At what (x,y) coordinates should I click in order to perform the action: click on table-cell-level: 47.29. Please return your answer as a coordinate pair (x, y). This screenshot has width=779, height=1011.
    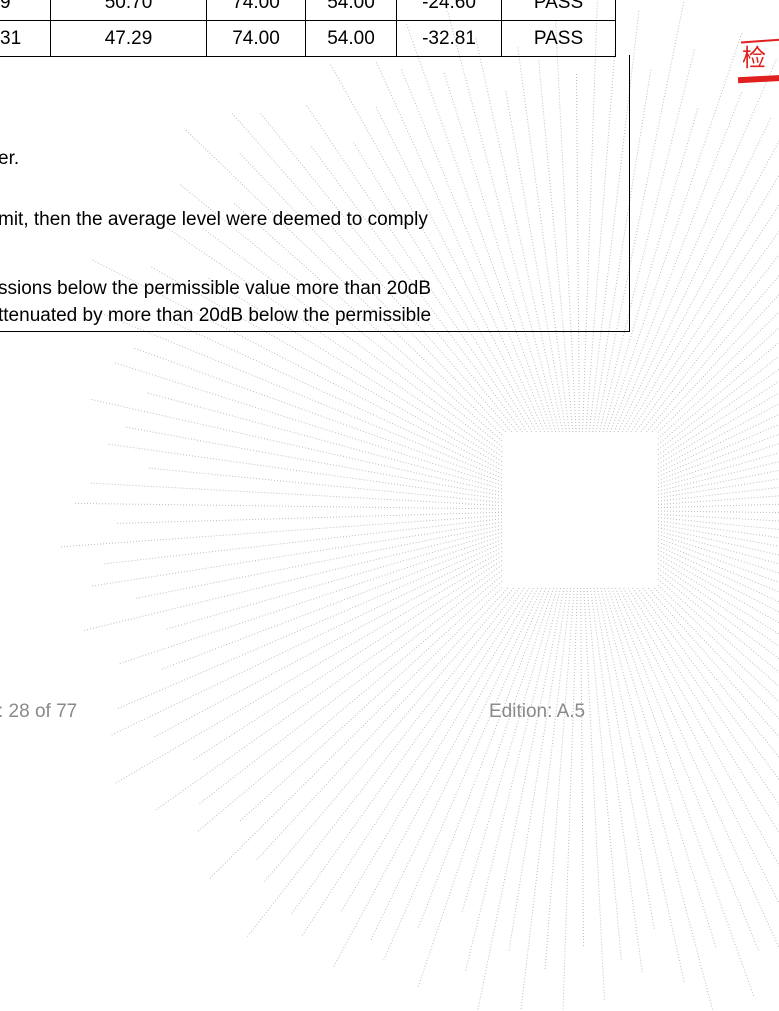
    Looking at the image, I should click on (128, 38).